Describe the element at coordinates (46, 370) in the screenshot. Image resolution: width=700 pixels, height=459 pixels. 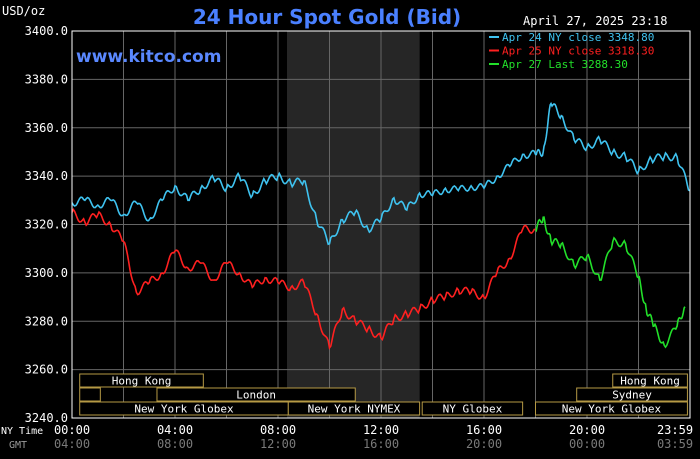
I see `y-tick-label: 3260.0` at that location.